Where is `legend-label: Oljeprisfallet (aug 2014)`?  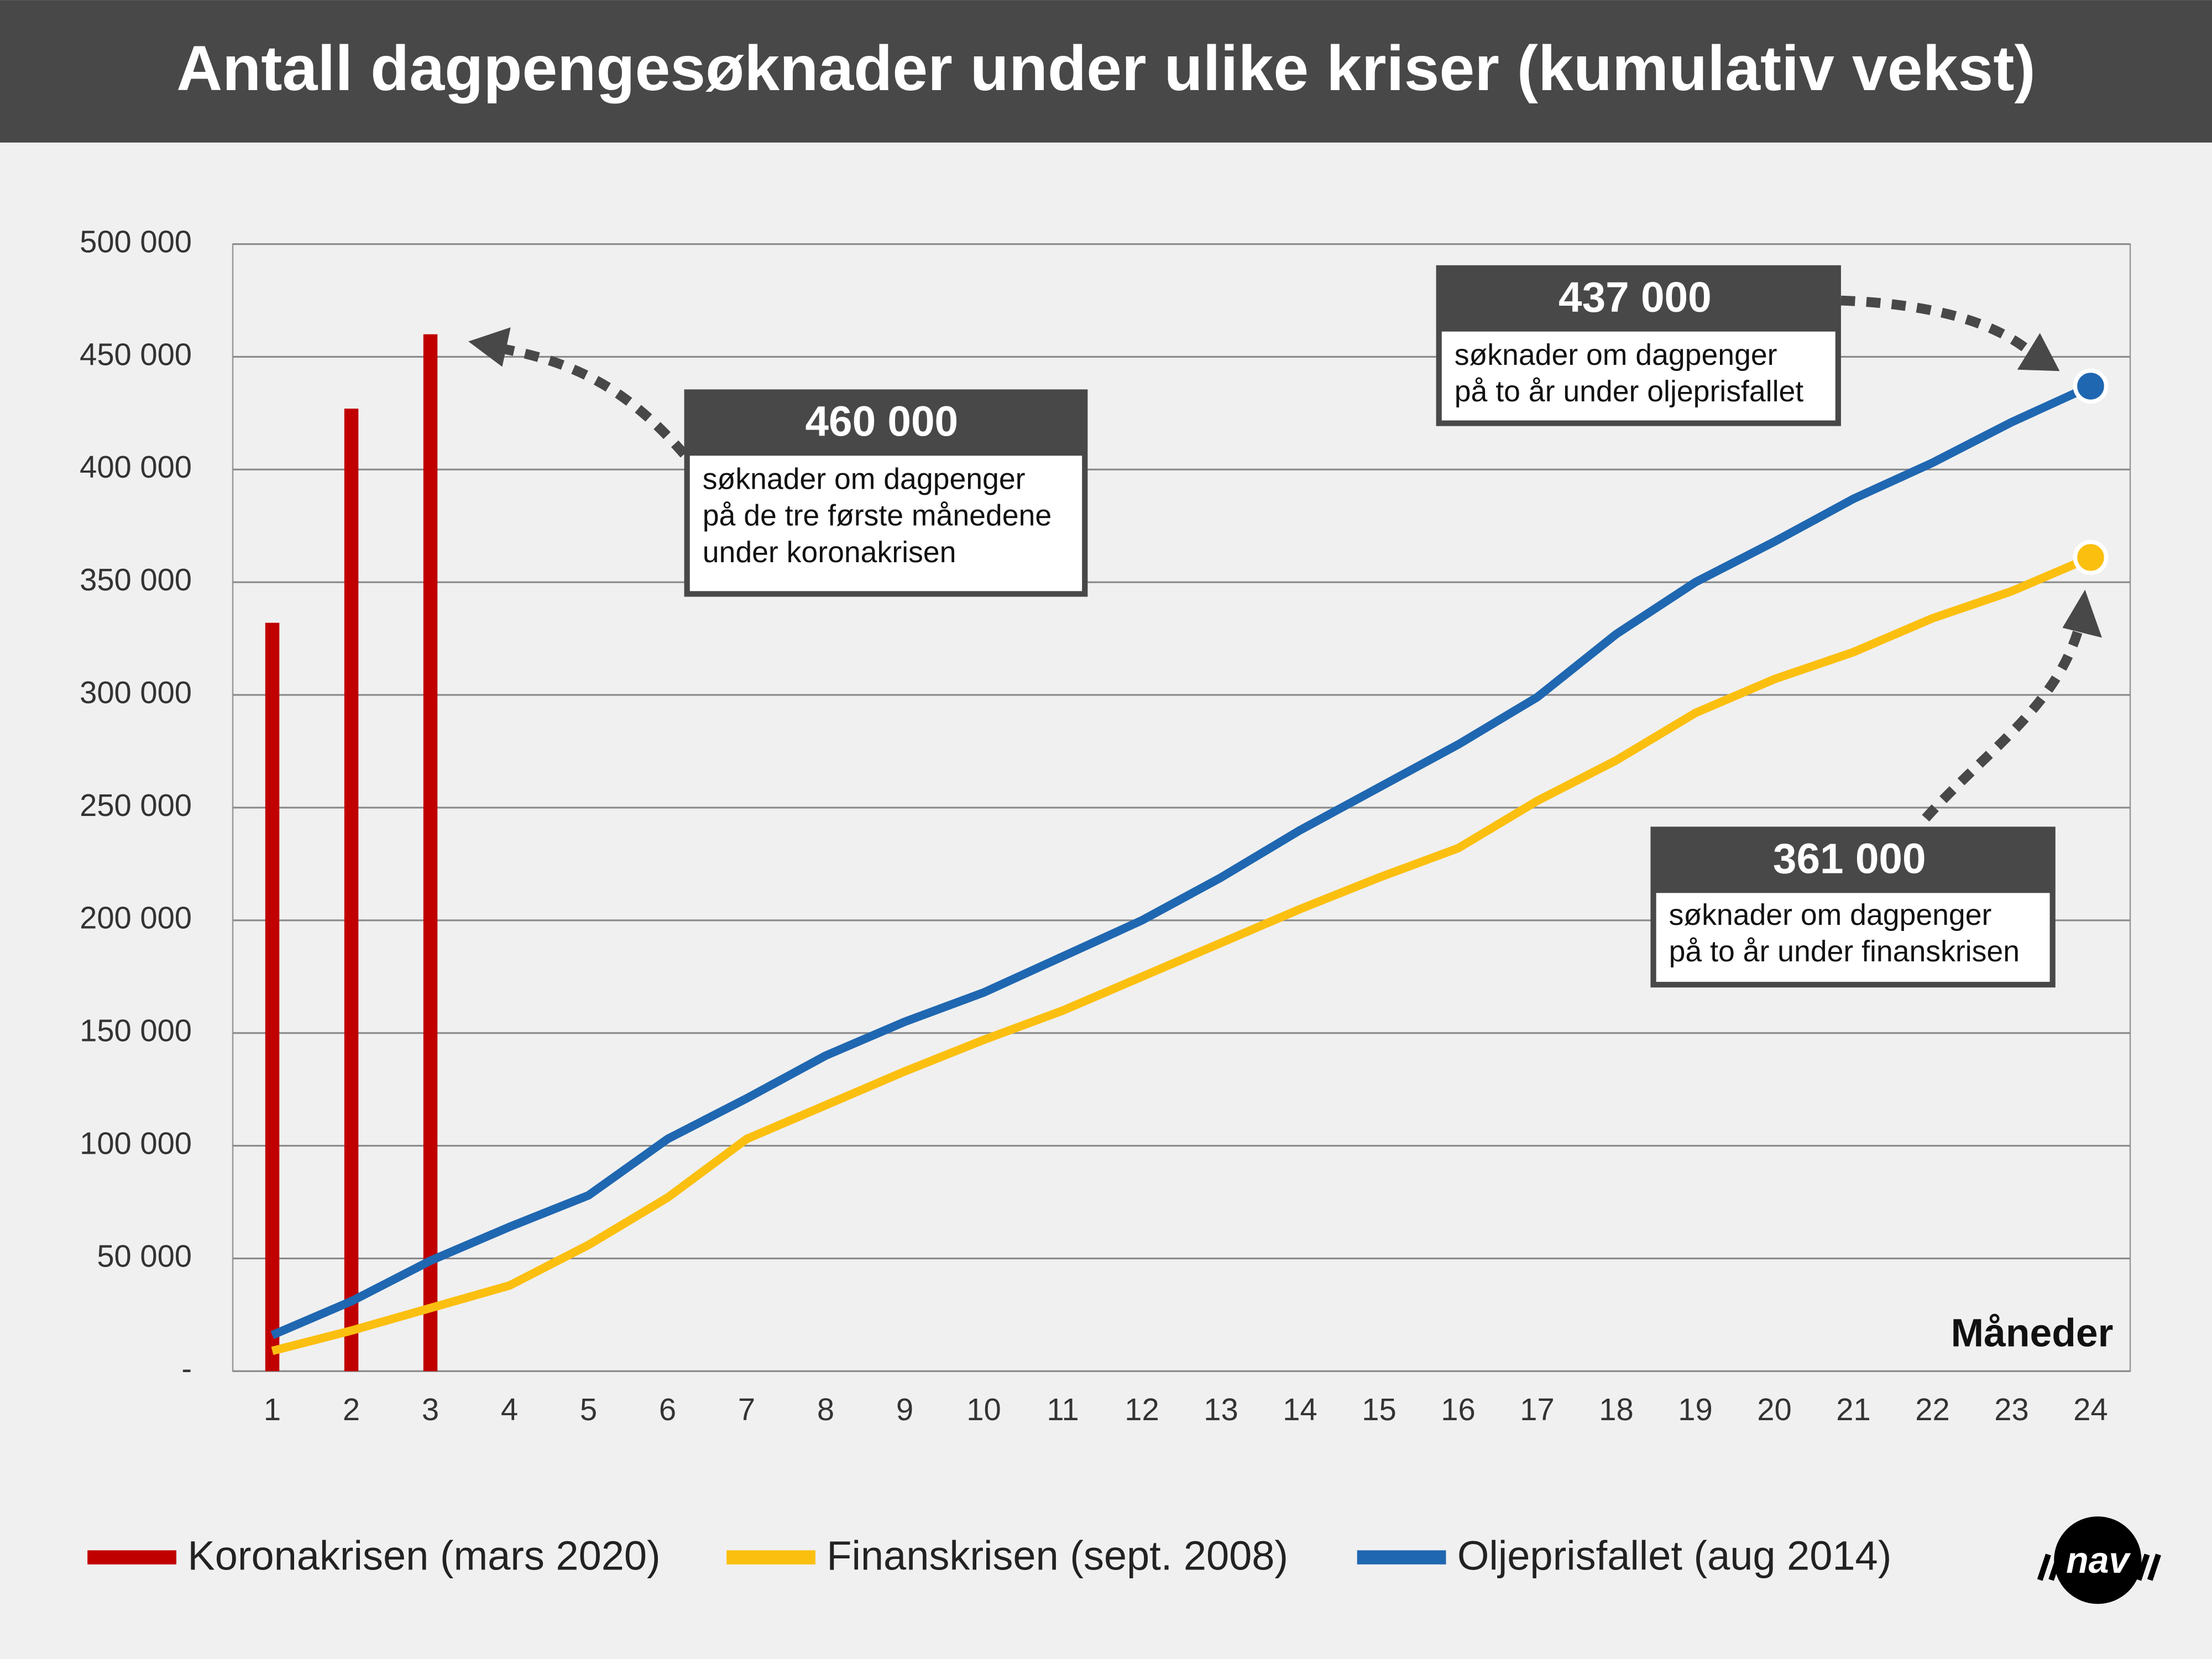 legend-label: Oljeprisfallet (aug 2014) is located at coordinates (1674, 1555).